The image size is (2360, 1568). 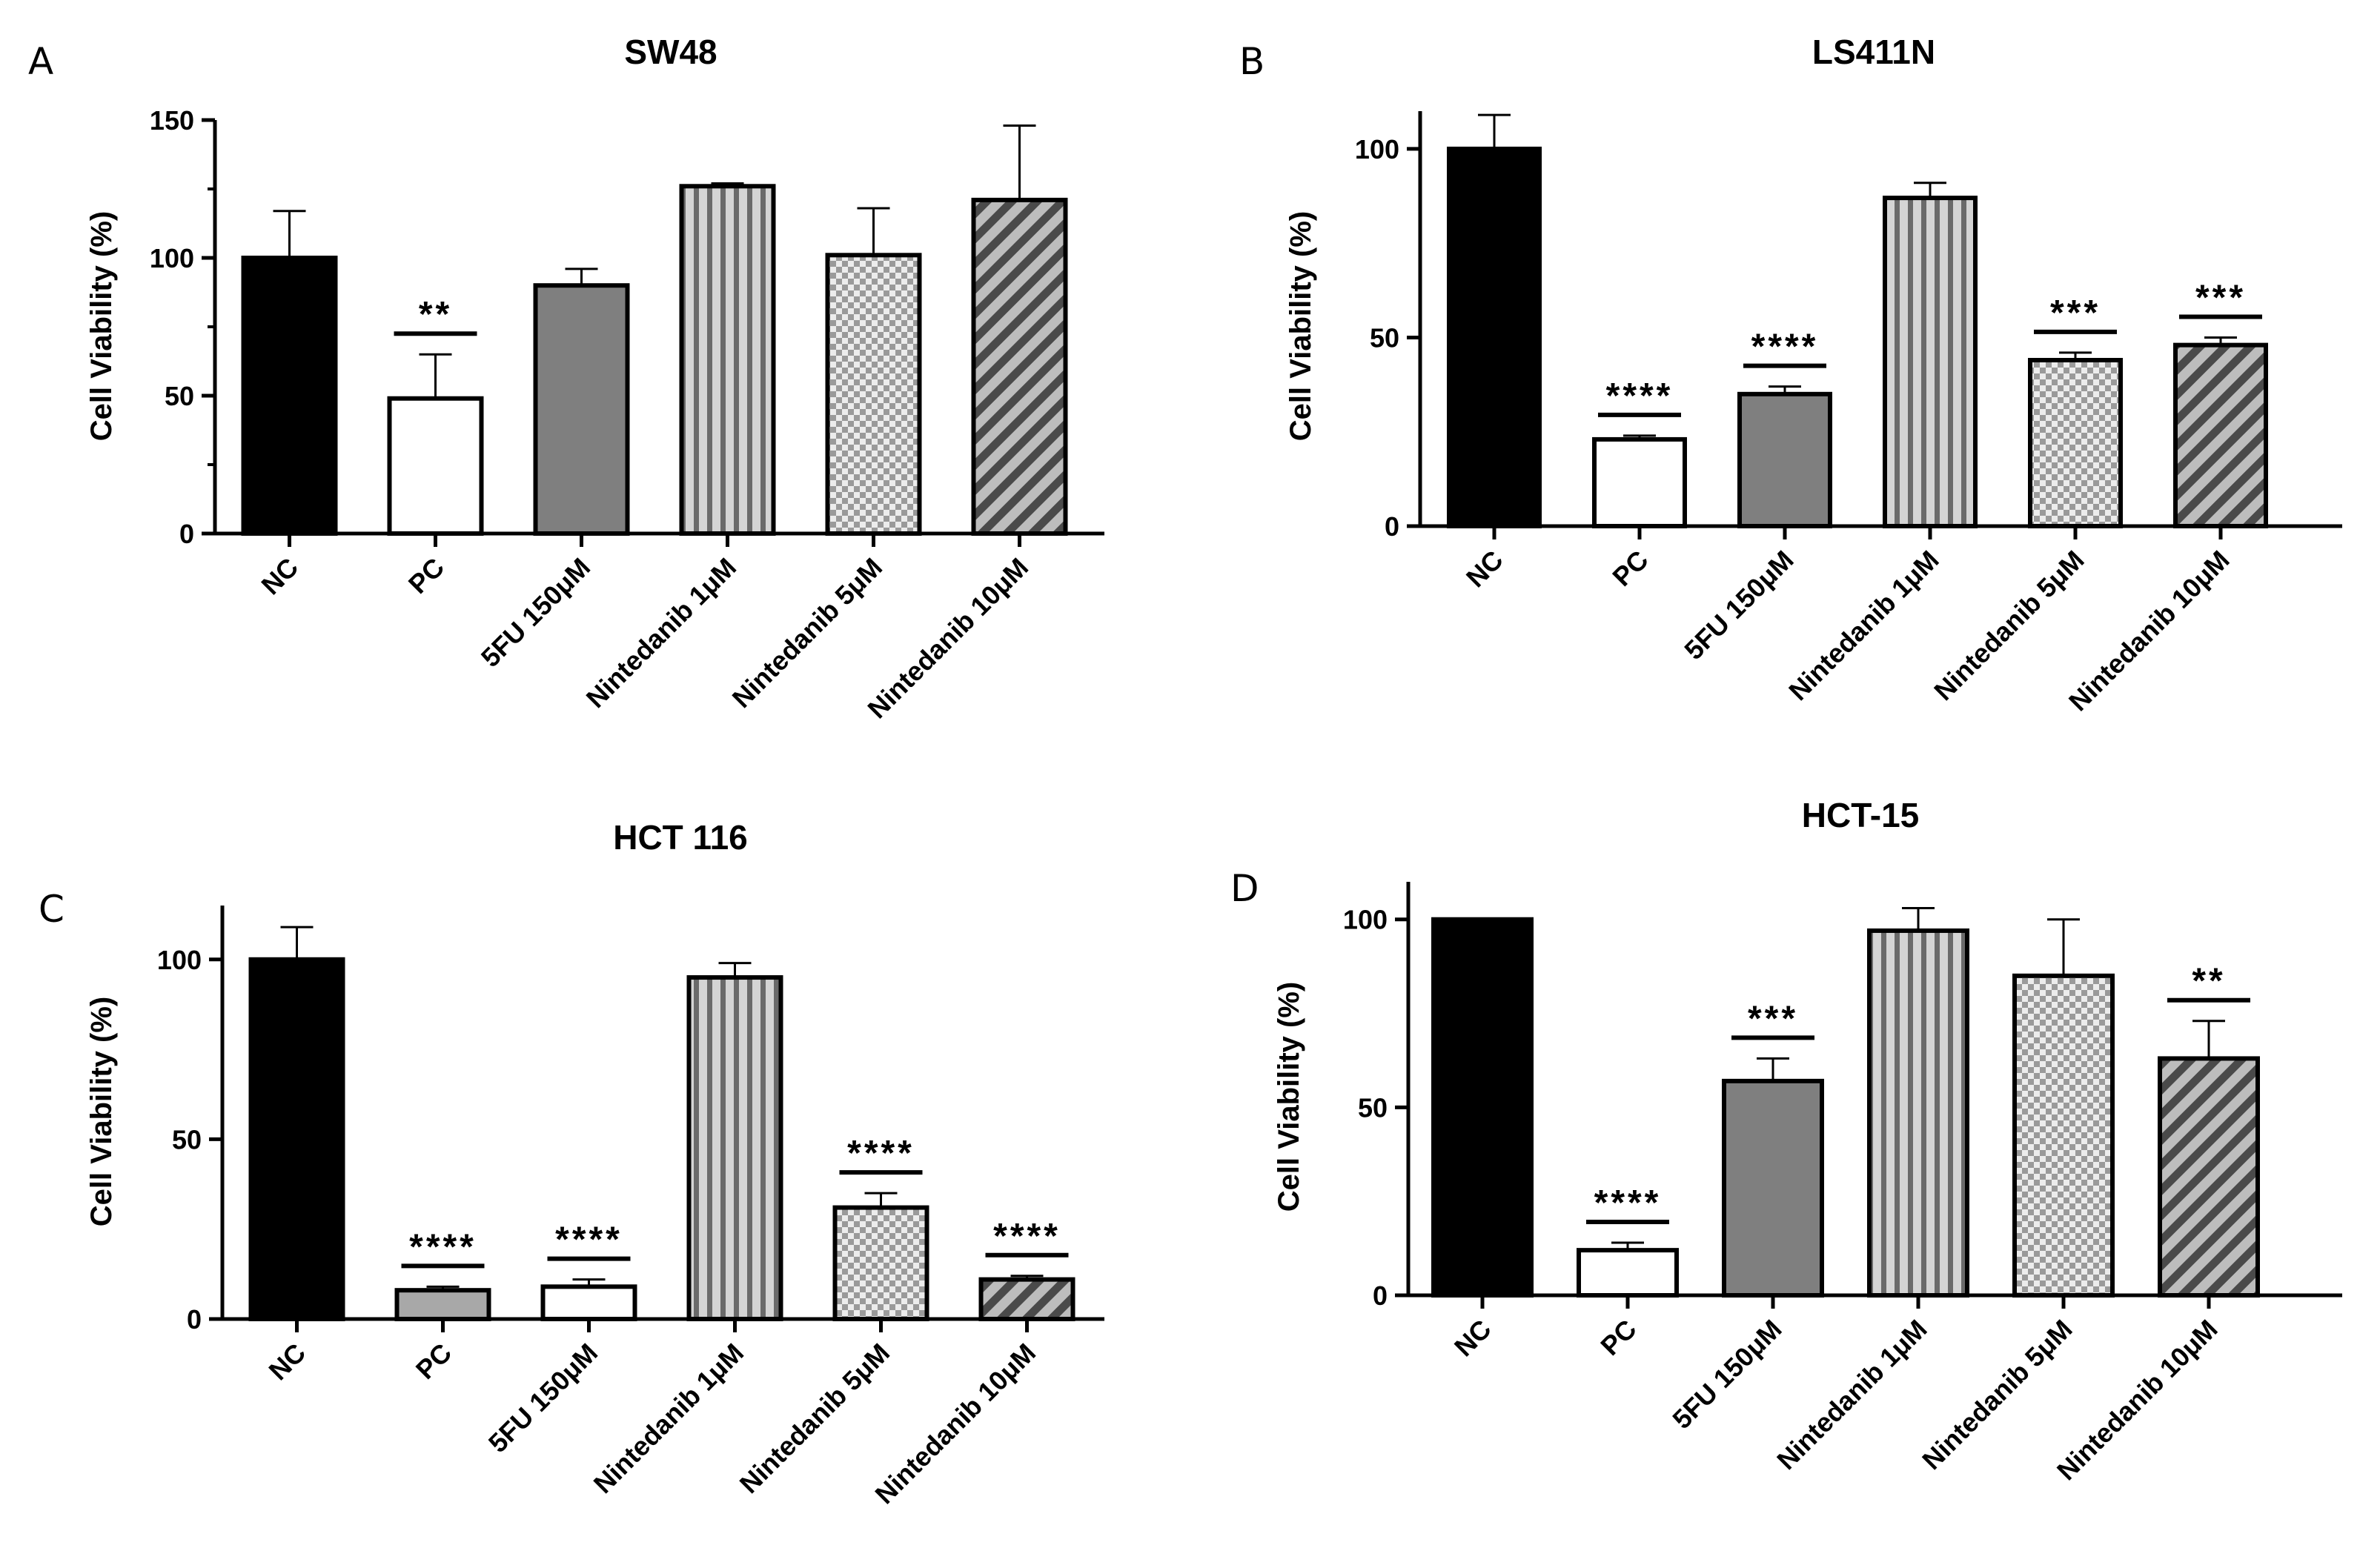 I want to click on panel-b-bars, so click(x=1858, y=337).